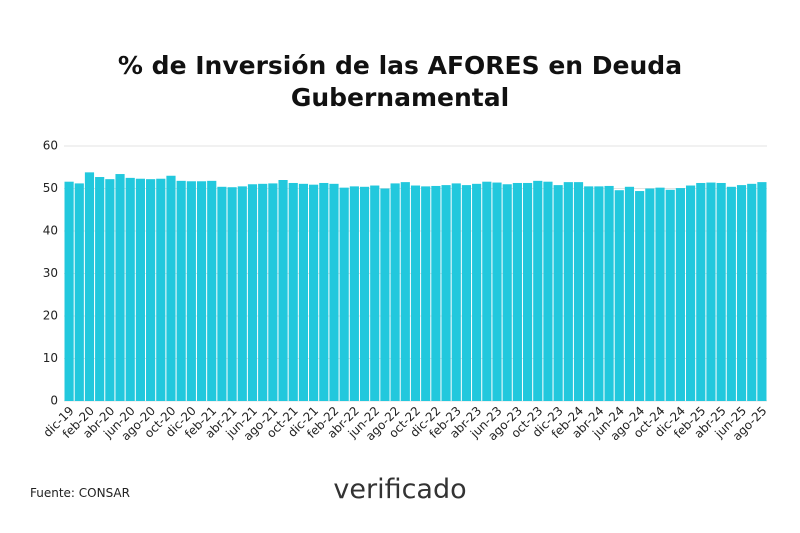  Describe the element at coordinates (50, 358) in the screenshot. I see `y-tick-label: 10` at that location.